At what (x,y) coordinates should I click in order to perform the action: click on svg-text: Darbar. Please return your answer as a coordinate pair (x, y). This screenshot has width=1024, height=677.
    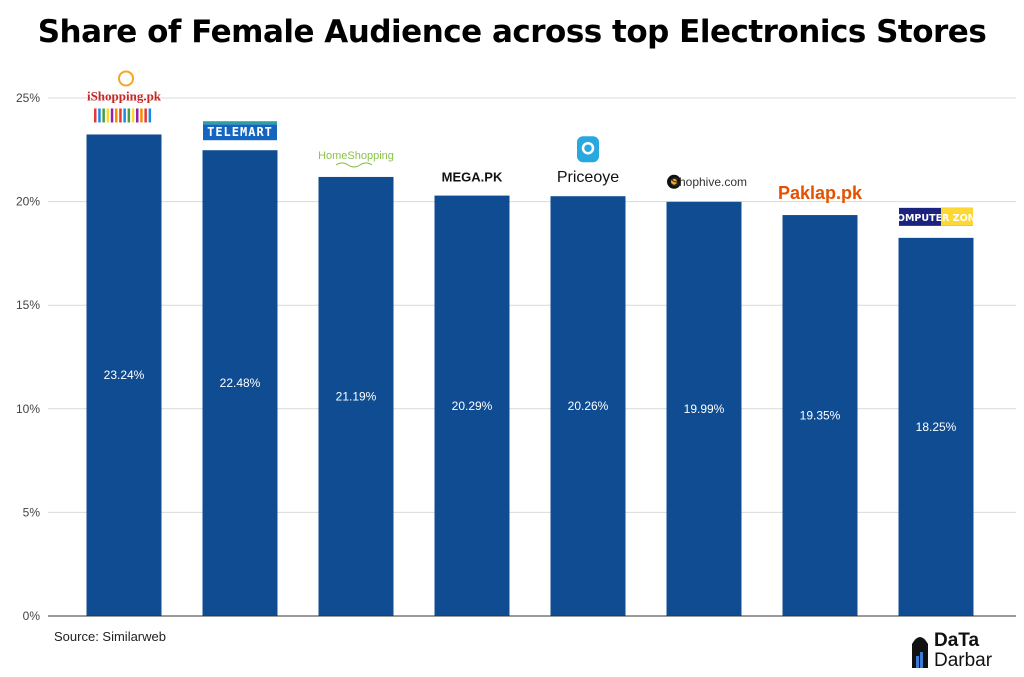
    Looking at the image, I should click on (963, 660).